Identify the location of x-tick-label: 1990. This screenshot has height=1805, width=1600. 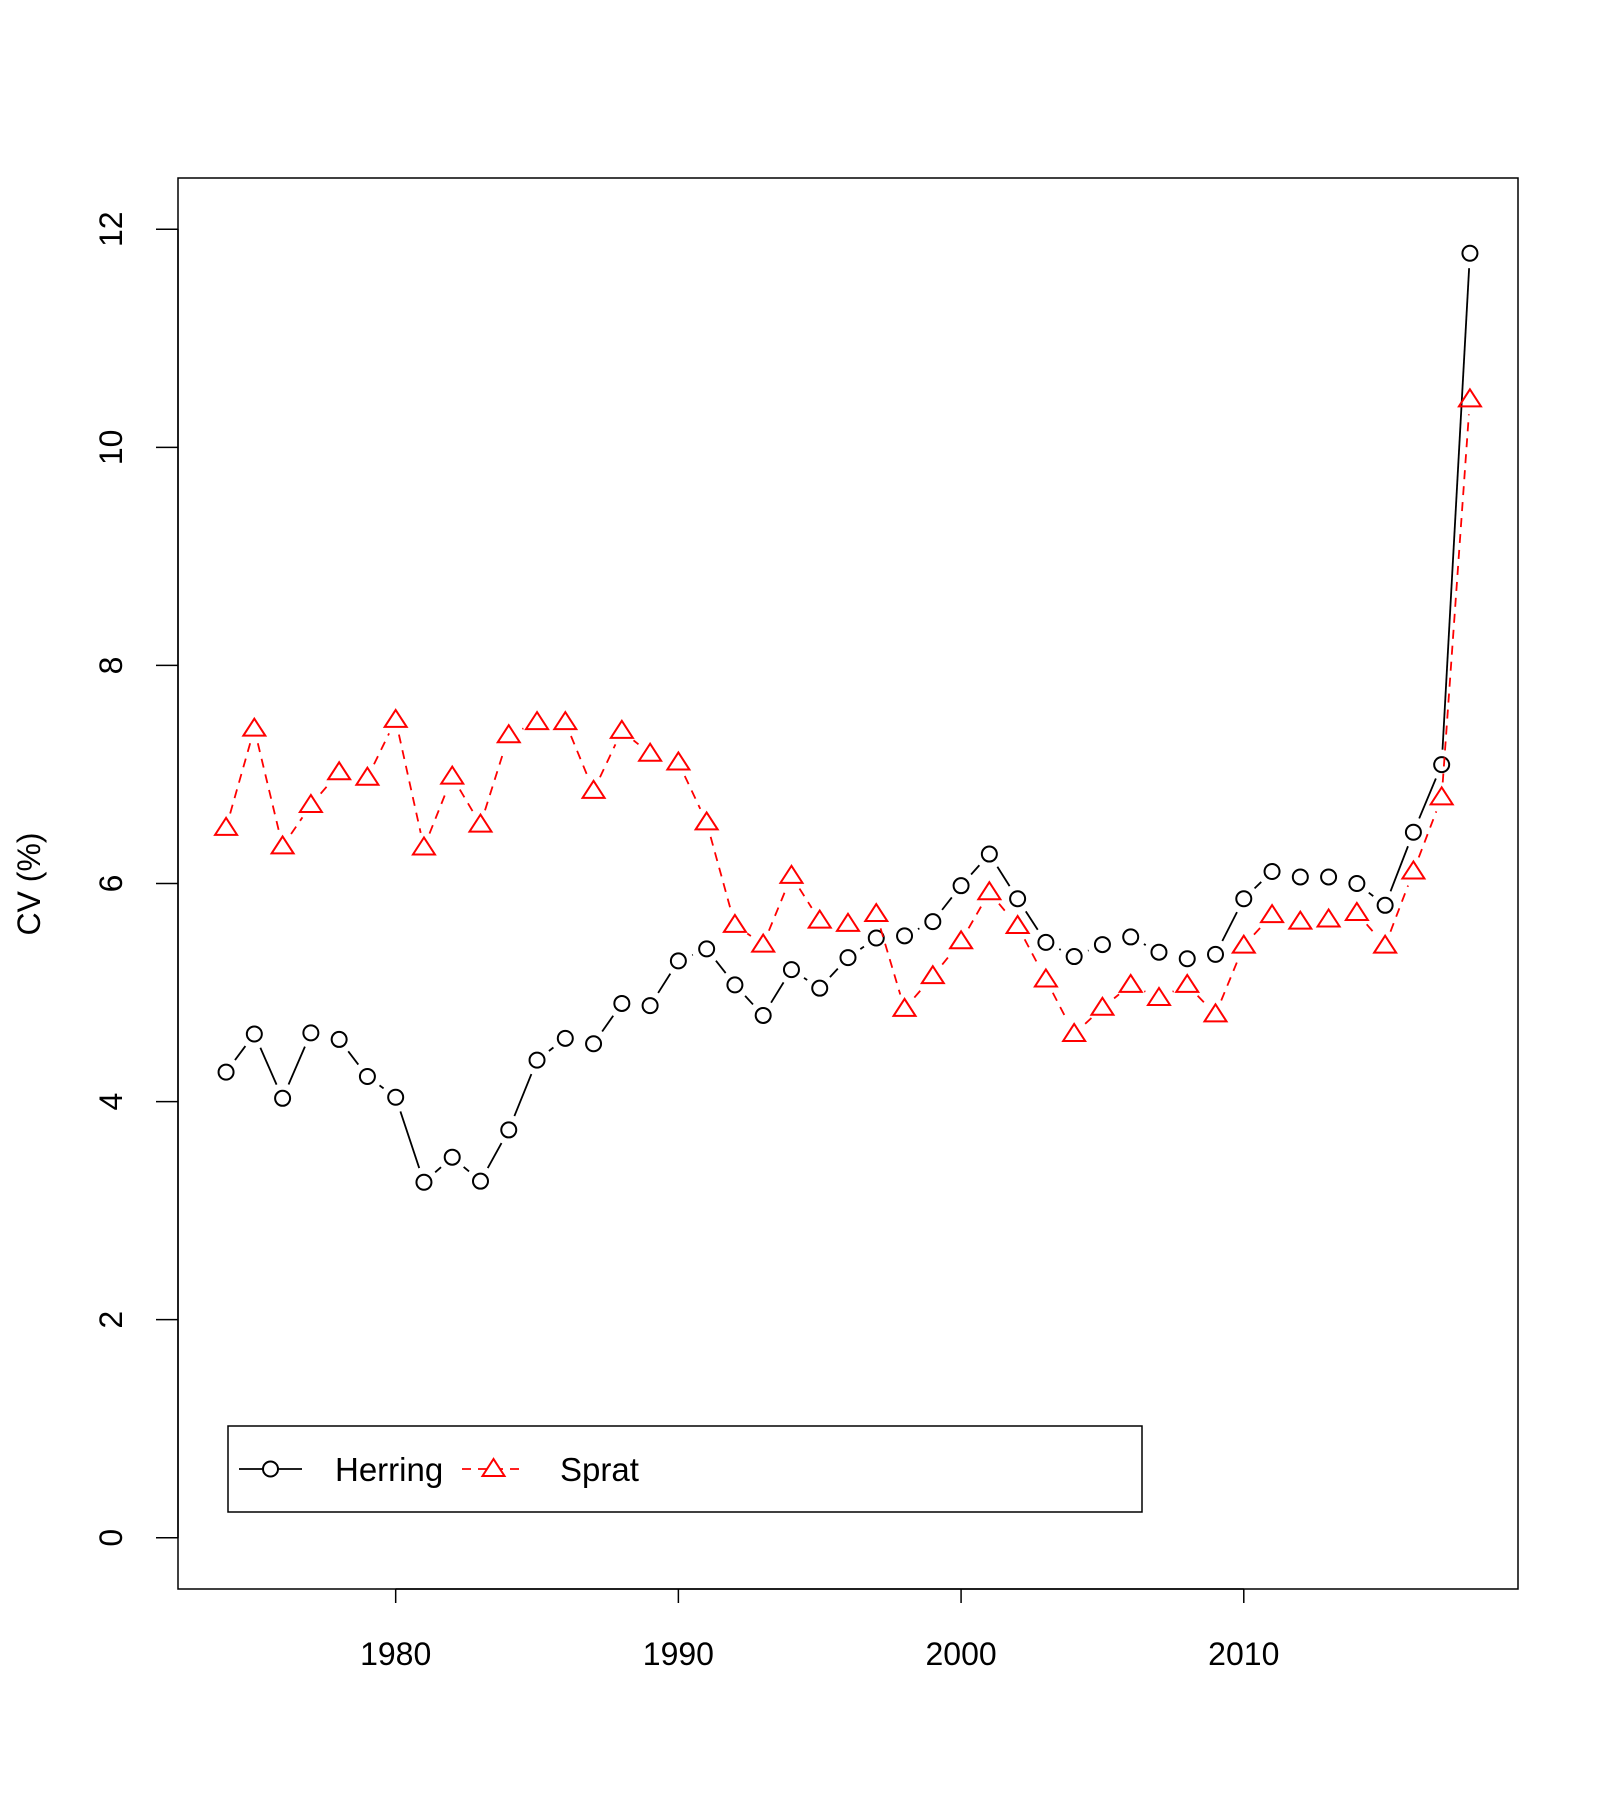
(678, 1654).